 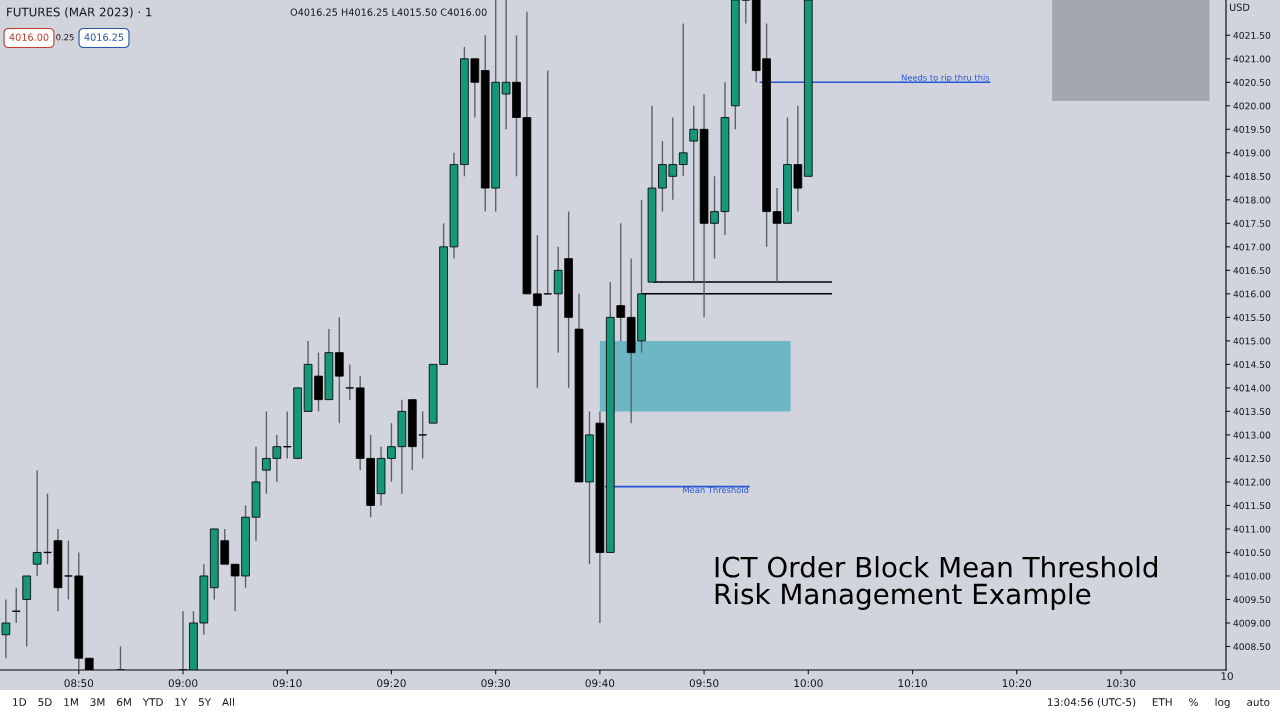 What do you see at coordinates (936, 583) in the screenshot?
I see `annotation: ICT Order Block Mean Threshold Risk Management Example` at bounding box center [936, 583].